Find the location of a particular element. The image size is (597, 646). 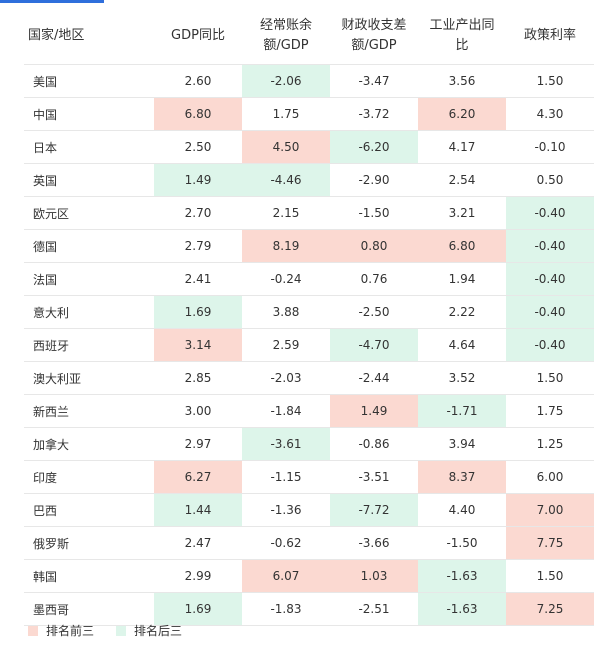

cell-policy-rate: 7.00 is located at coordinates (550, 510).